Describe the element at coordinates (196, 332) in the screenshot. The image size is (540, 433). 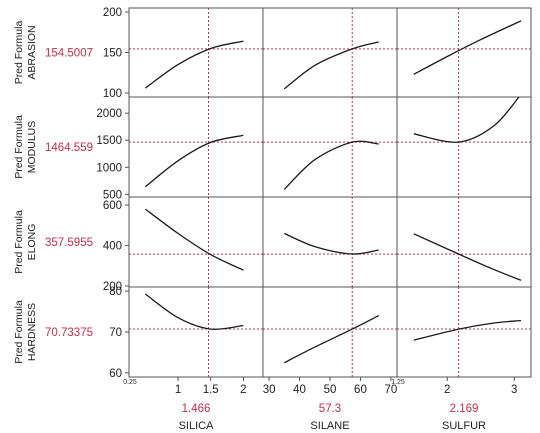
I see `panel-hardness-vs-silica` at that location.